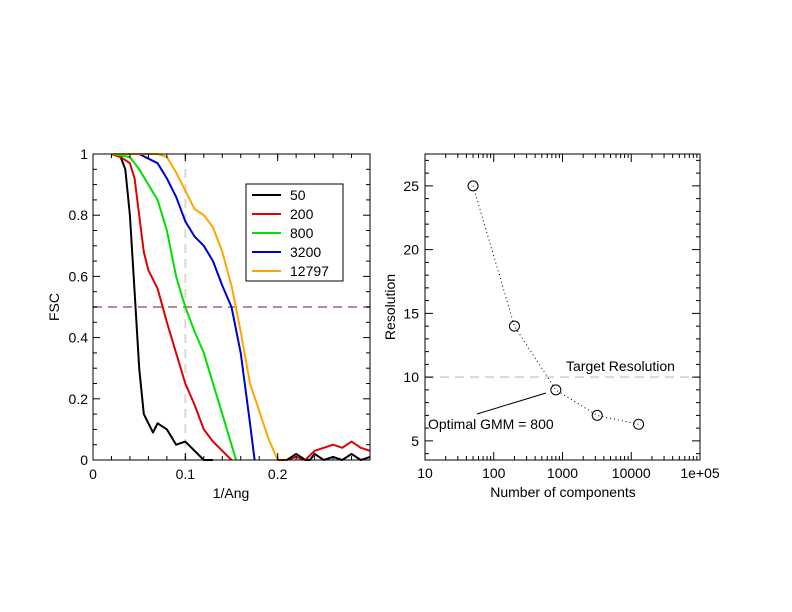 This screenshot has width=792, height=612. What do you see at coordinates (79, 215) in the screenshot?
I see `fsc-y-tick-label: 0.8` at bounding box center [79, 215].